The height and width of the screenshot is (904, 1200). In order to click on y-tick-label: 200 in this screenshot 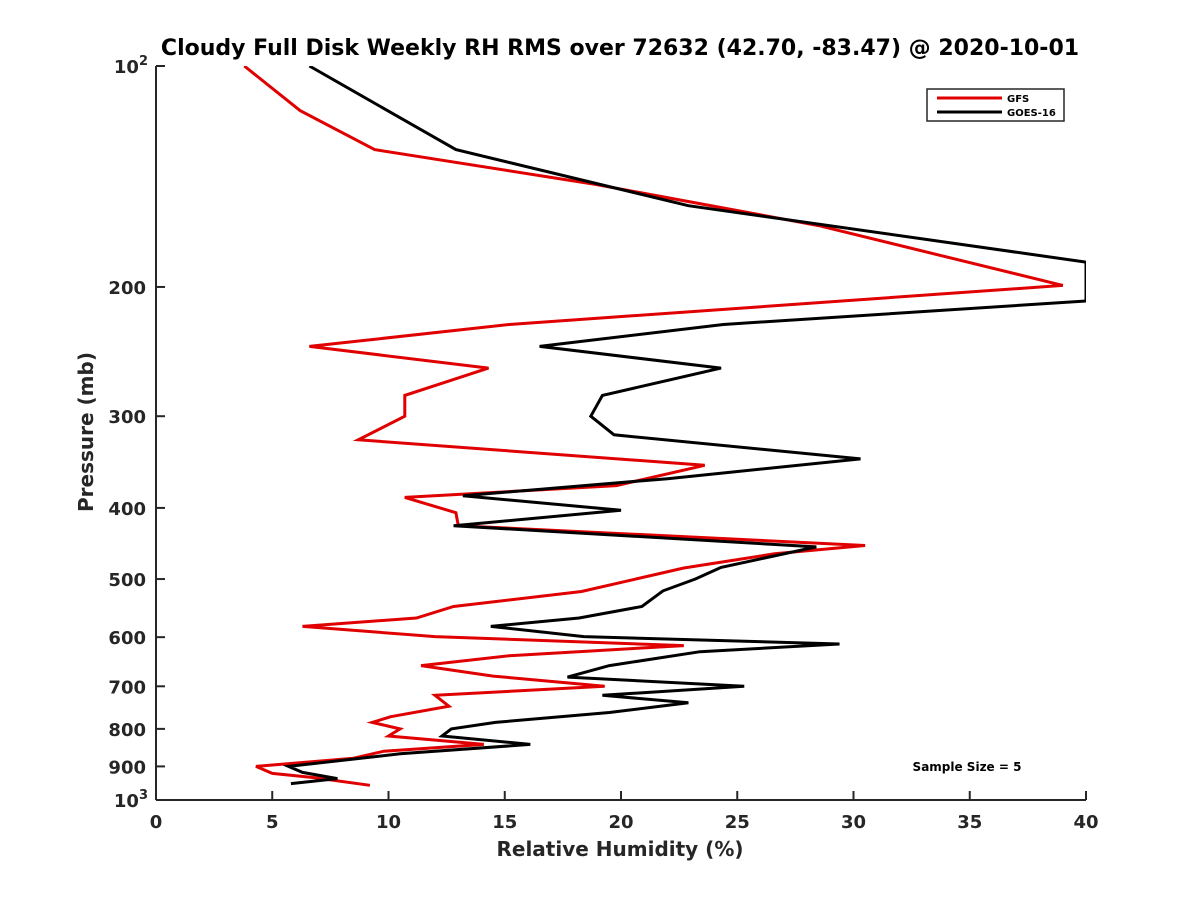, I will do `click(127, 288)`.